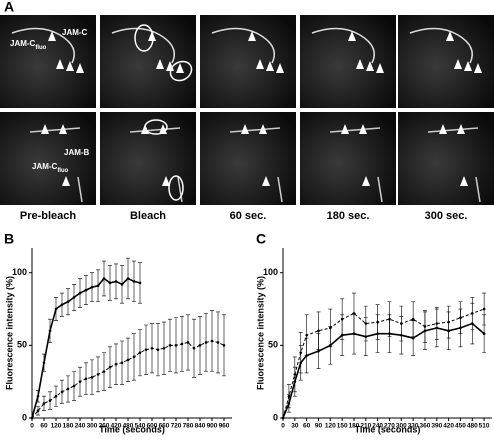 Image resolution: width=494 pixels, height=442 pixels. Describe the element at coordinates (24, 417) in the screenshot. I see `y-tick-label: 0` at that location.